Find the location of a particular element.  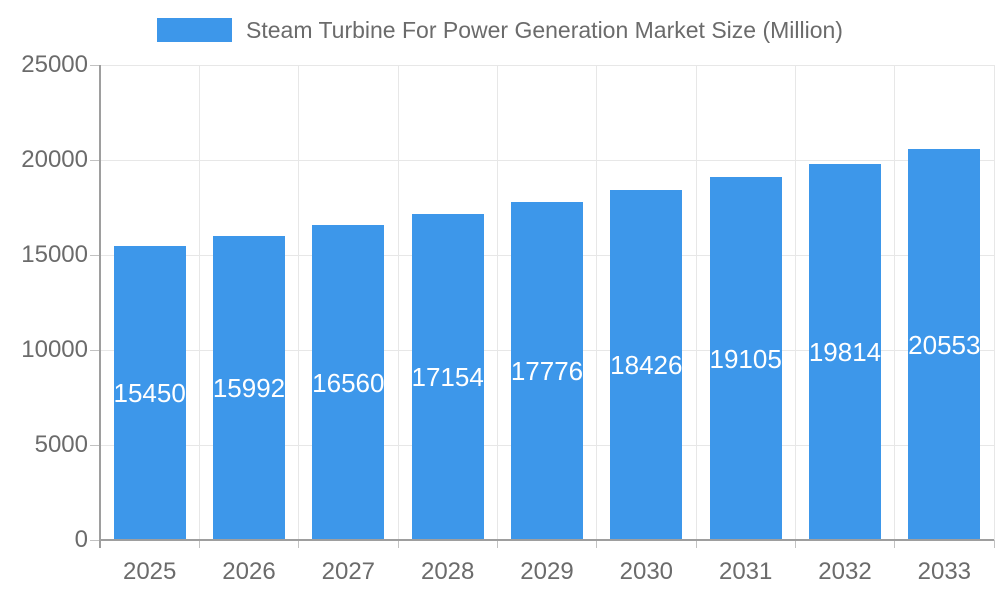

y-axis-line is located at coordinates (100, 306).